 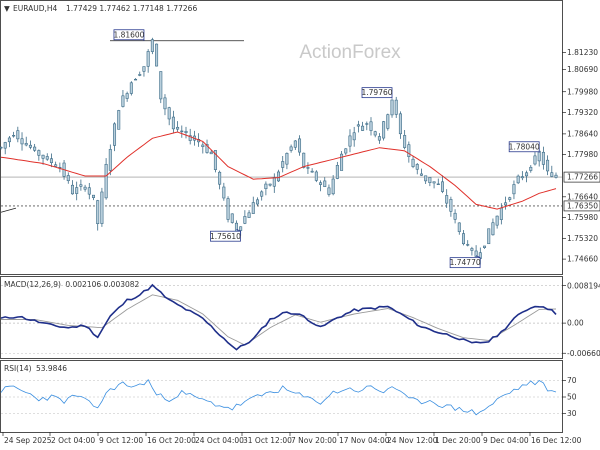 What do you see at coordinates (8, 210) in the screenshot?
I see `left-trend-stub` at bounding box center [8, 210].